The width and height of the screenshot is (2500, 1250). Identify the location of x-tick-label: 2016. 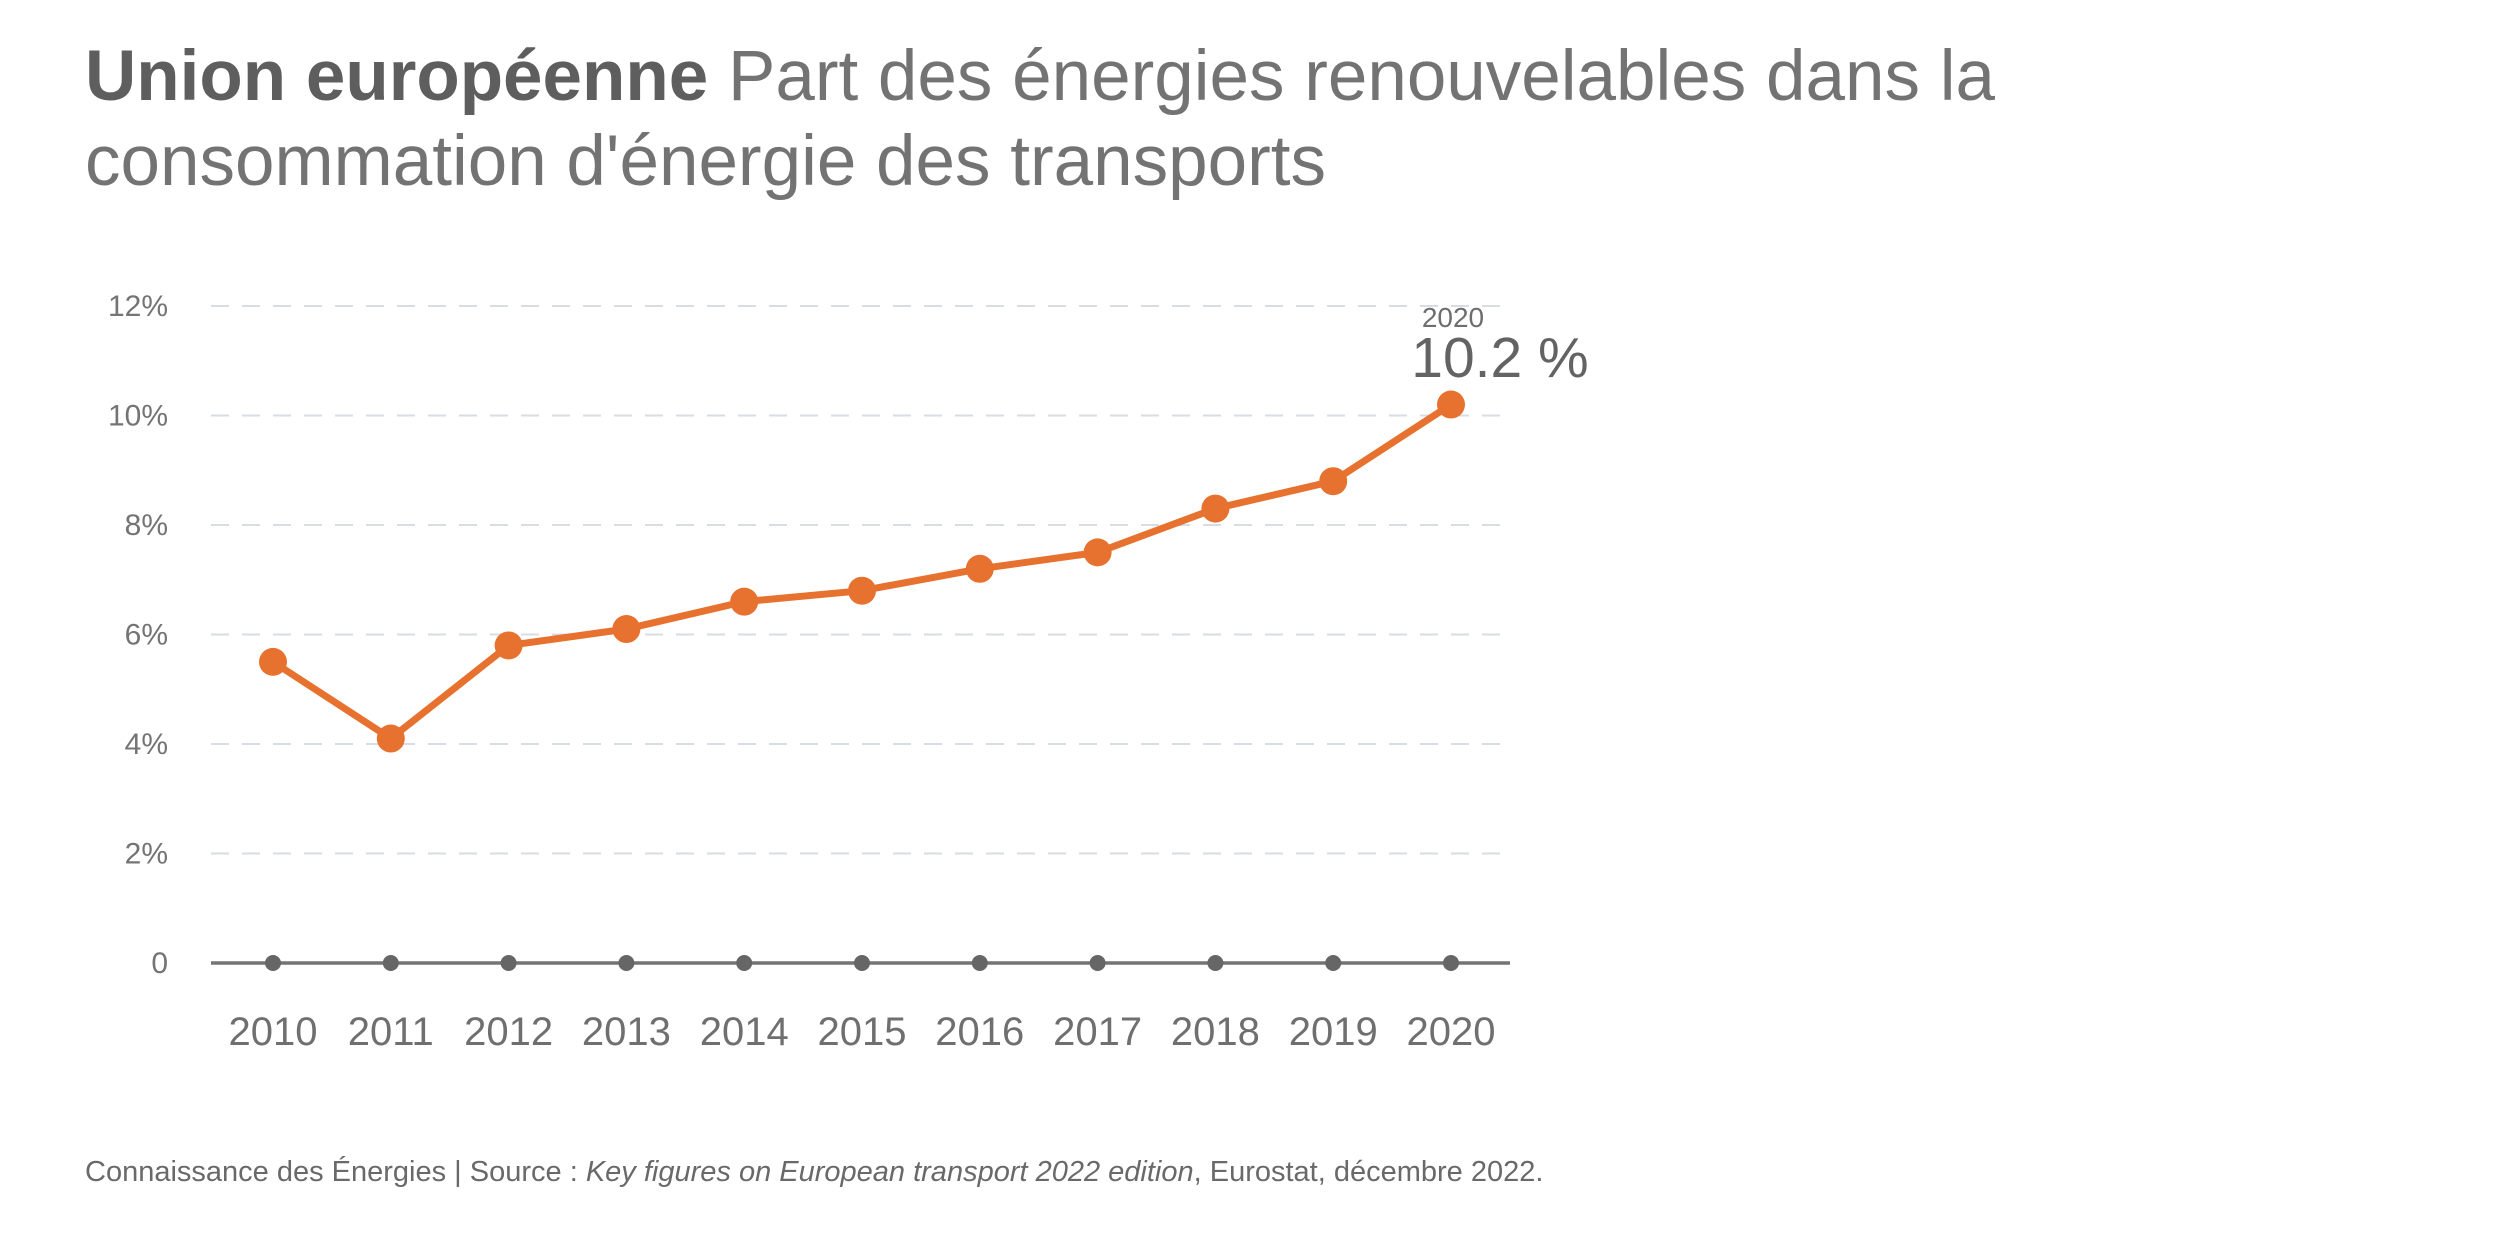
(979, 1032).